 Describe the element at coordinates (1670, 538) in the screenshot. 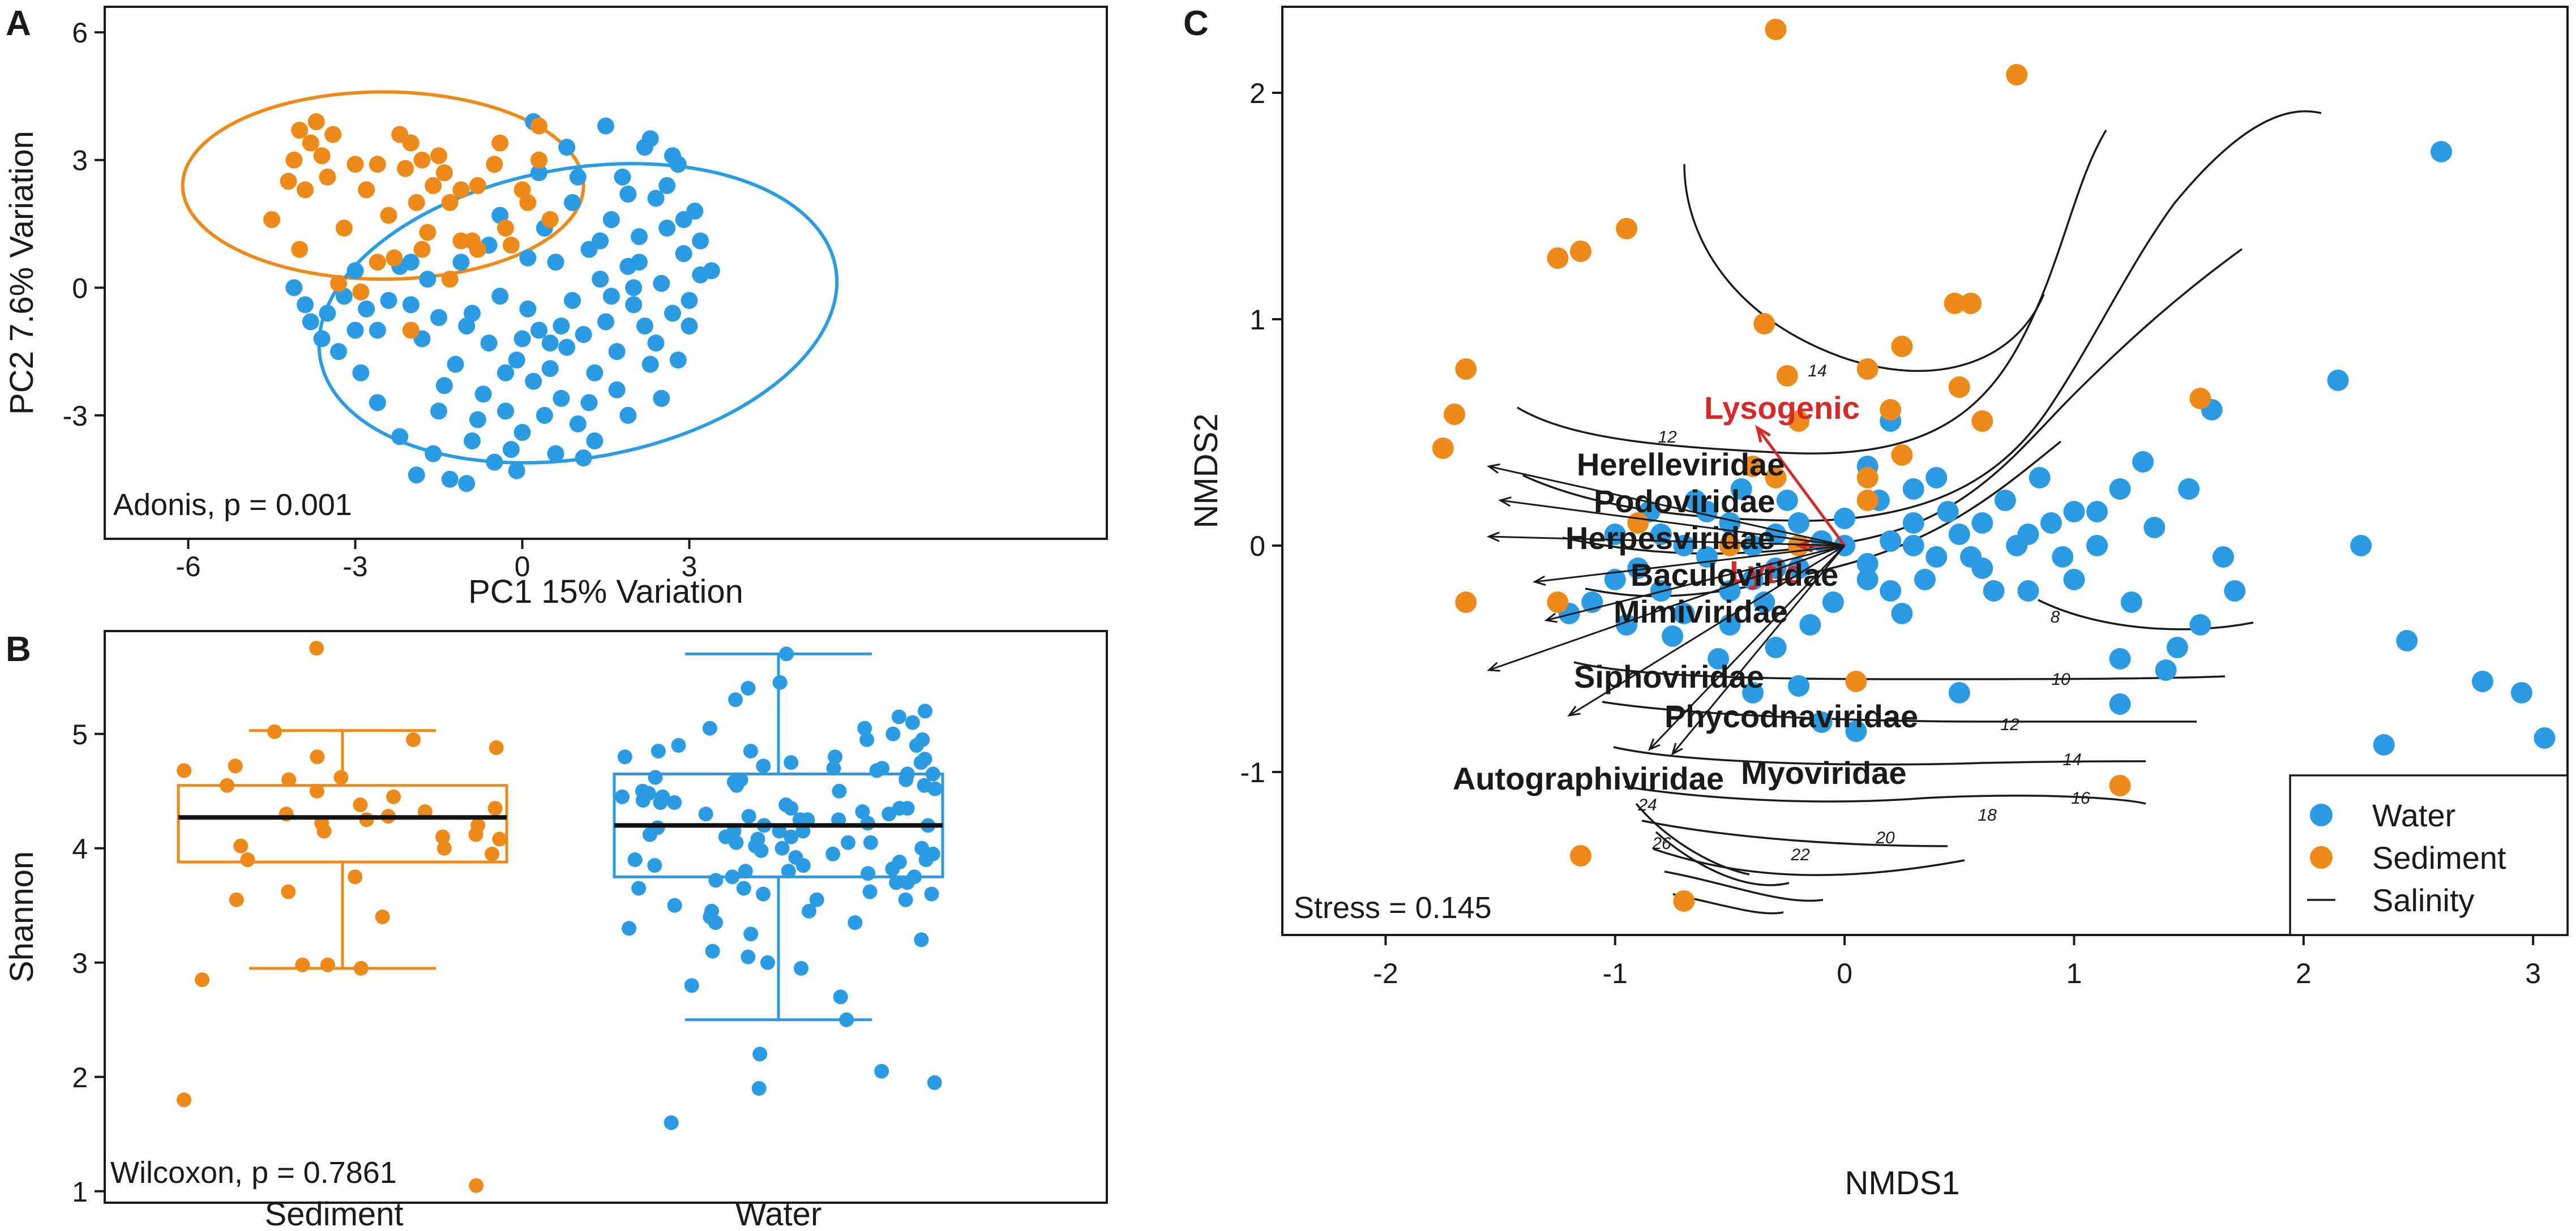

I see `vector-label-herpesviridae: Herpesviridae` at that location.